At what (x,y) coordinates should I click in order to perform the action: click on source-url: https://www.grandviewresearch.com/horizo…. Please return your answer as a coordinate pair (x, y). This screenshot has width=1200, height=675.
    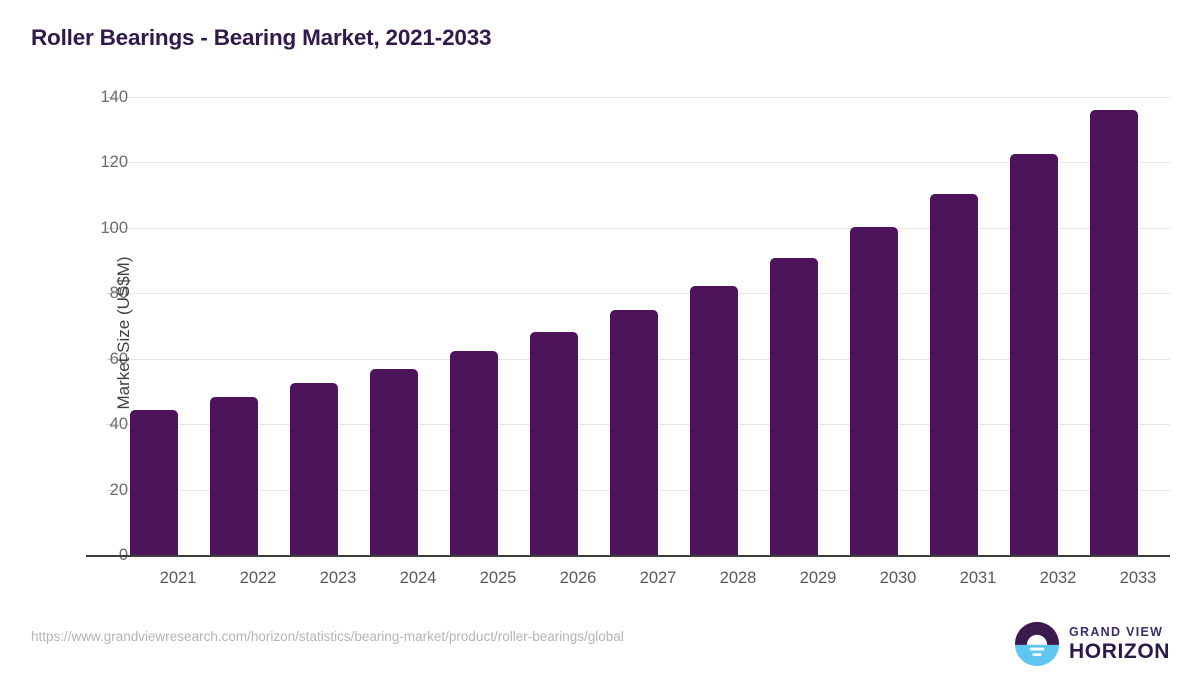
    Looking at the image, I should click on (327, 636).